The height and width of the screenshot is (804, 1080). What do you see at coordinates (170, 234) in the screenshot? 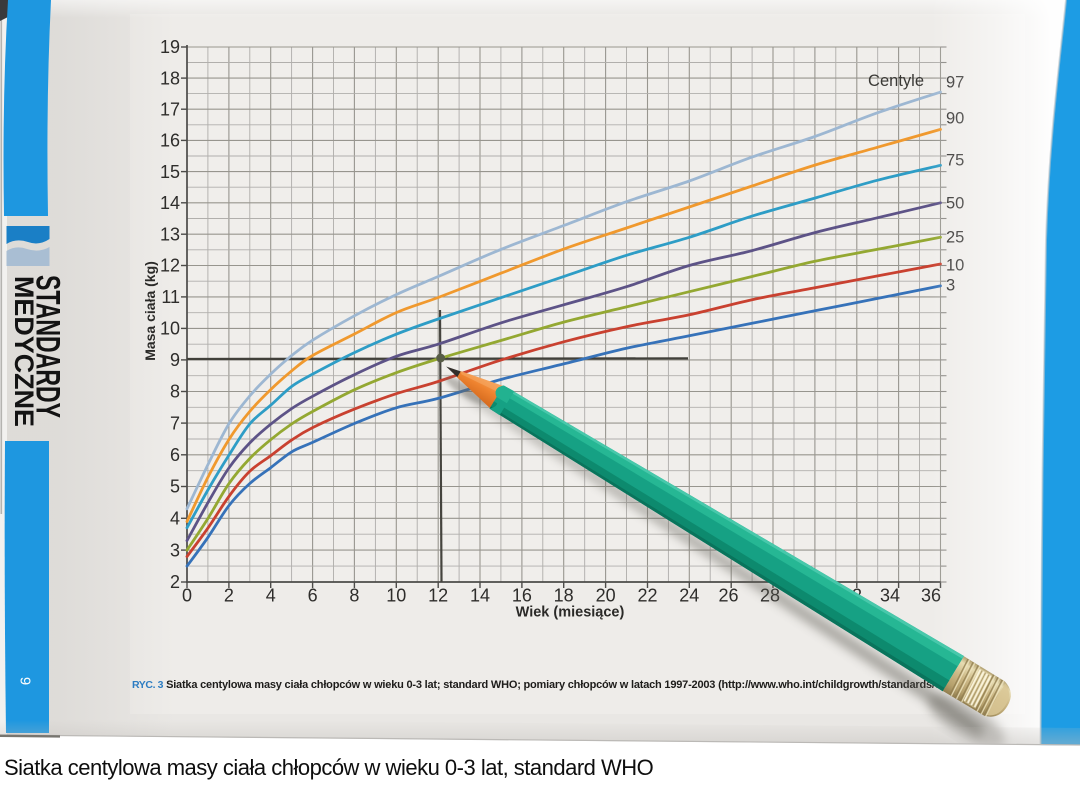
I see `svg-text: 13` at bounding box center [170, 234].